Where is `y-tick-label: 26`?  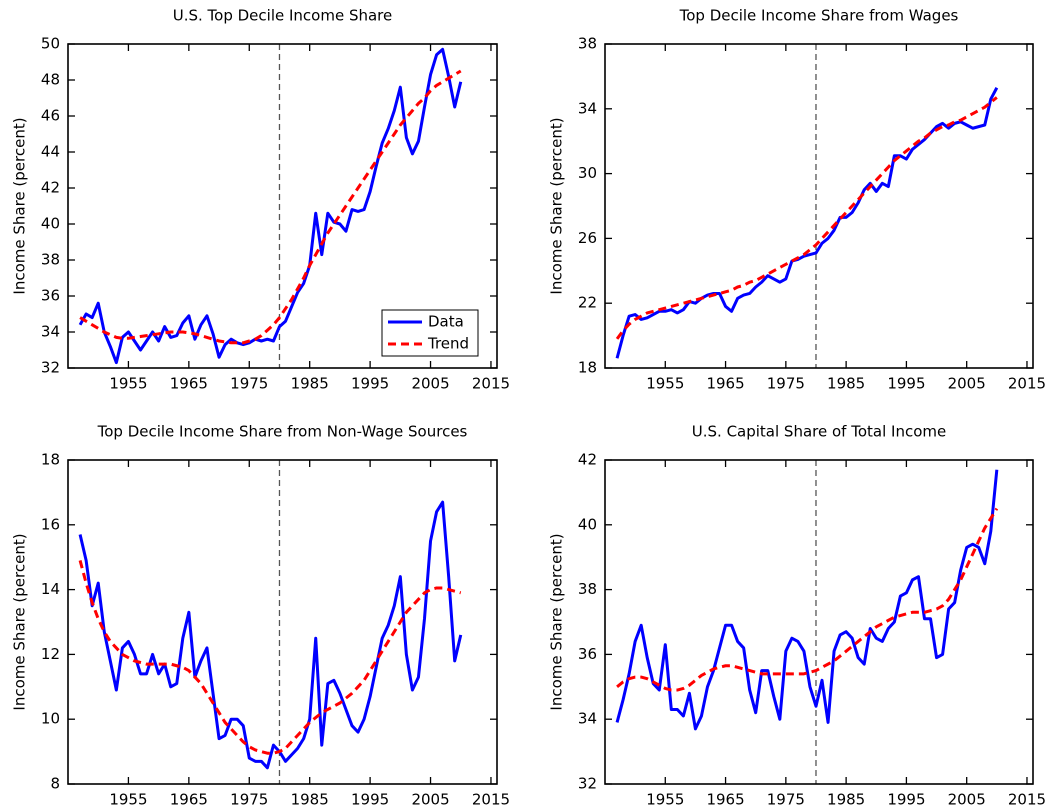
y-tick-label: 26 is located at coordinates (587, 238).